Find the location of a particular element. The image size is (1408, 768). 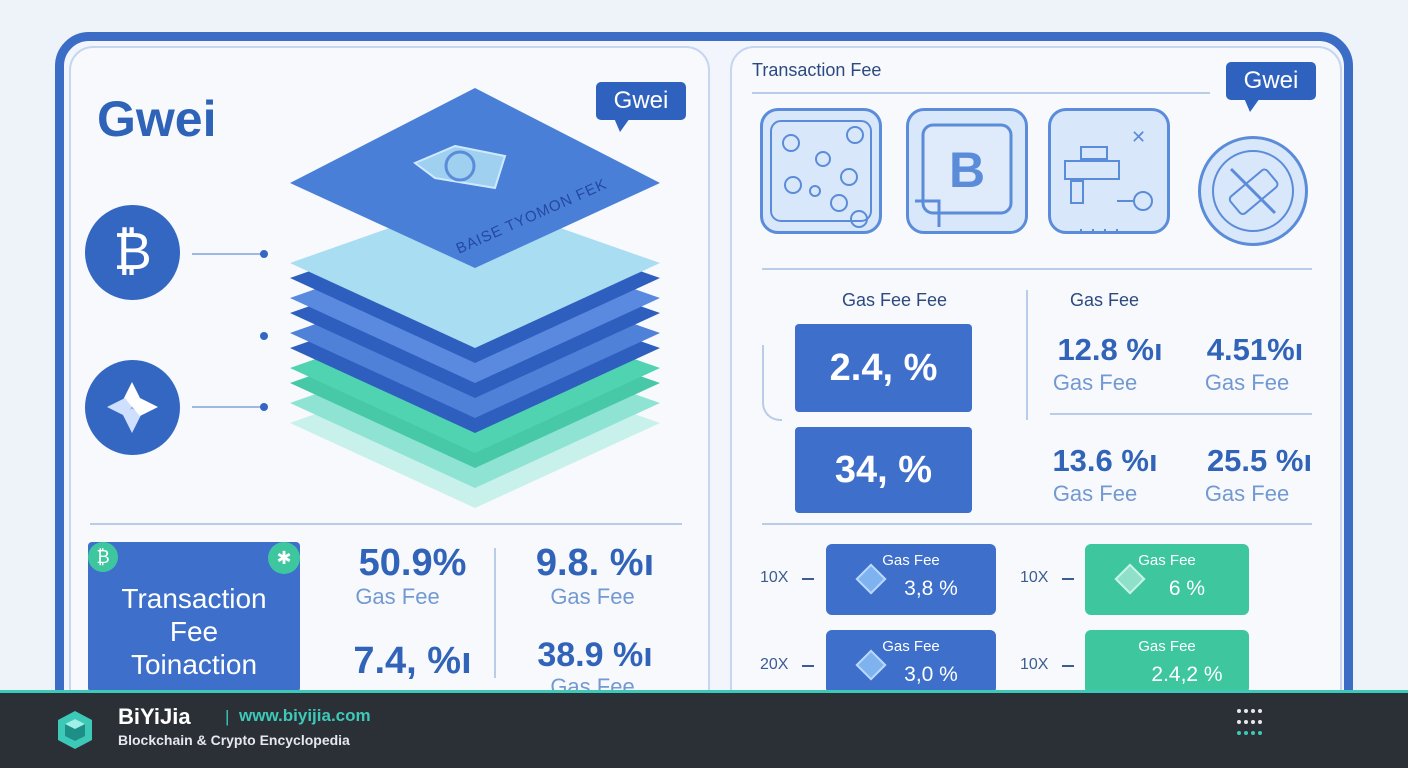

big-value-box: 34, % is located at coordinates (883, 470).